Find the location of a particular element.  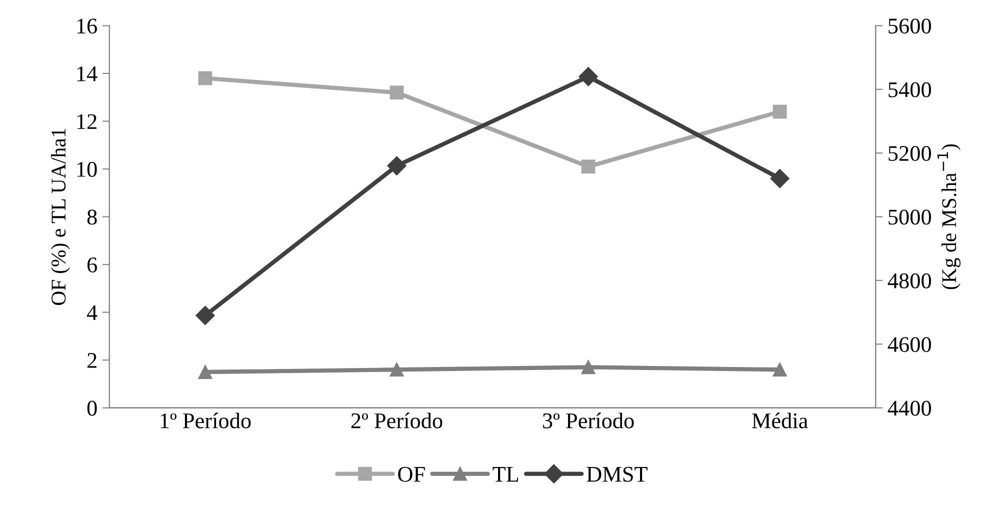

x-tick-label: Média is located at coordinates (780, 420).